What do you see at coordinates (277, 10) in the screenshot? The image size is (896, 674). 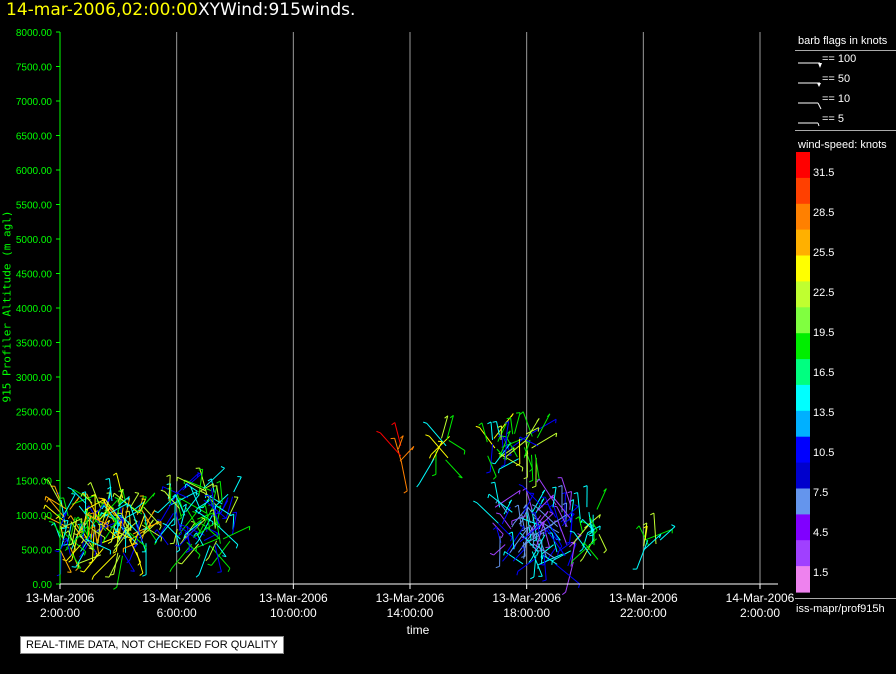 I see `page-title: XYWind:915winds.` at bounding box center [277, 10].